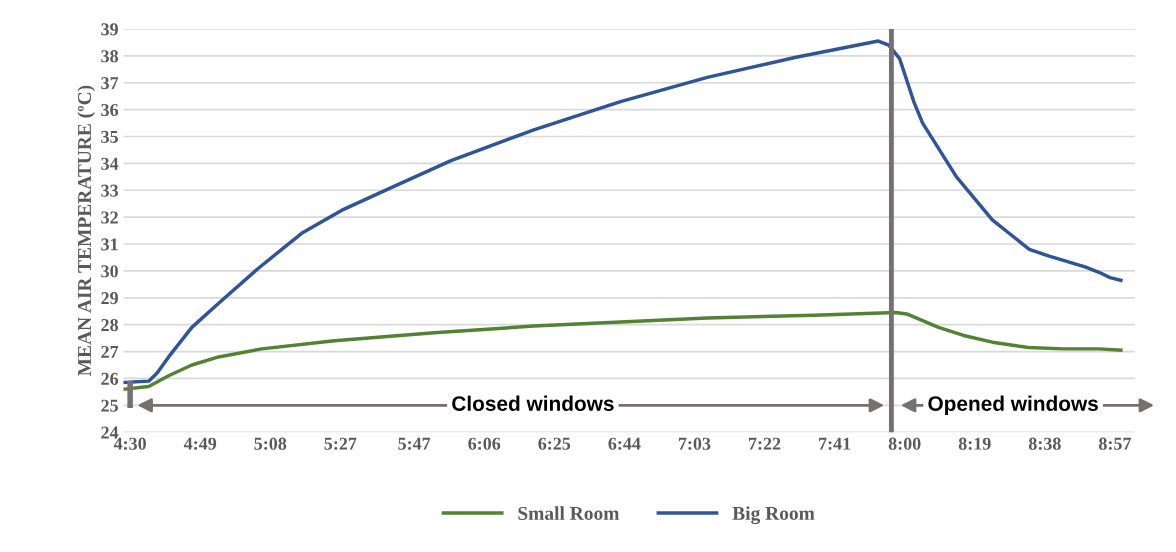 This screenshot has width=1176, height=552. I want to click on x-tick-label: 4:49, so click(200, 443).